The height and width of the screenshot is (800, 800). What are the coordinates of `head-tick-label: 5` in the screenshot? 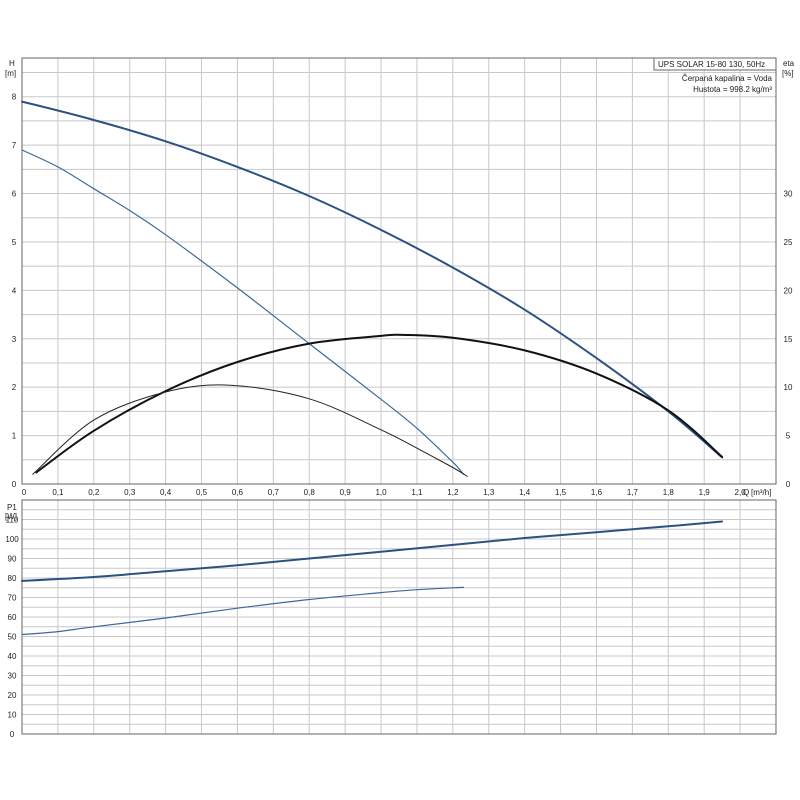 It's located at (14, 242).